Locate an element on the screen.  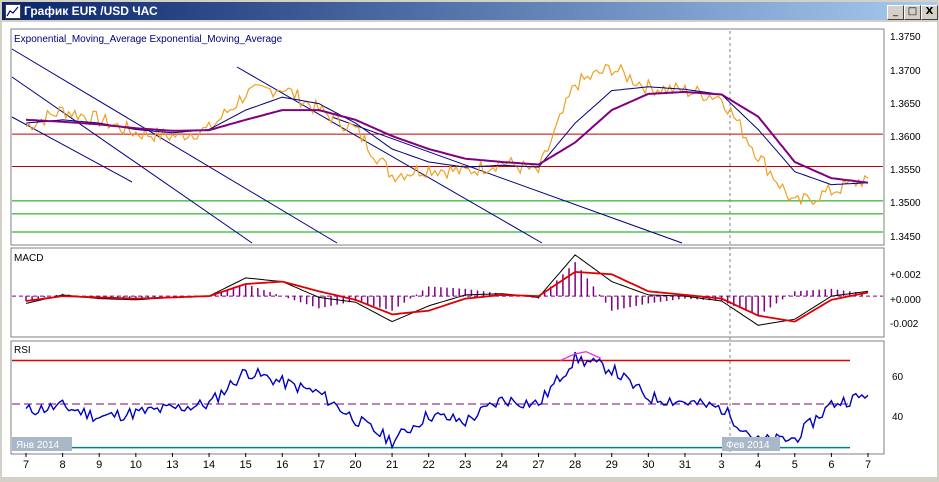
maximize-button: □ is located at coordinates (912, 12).